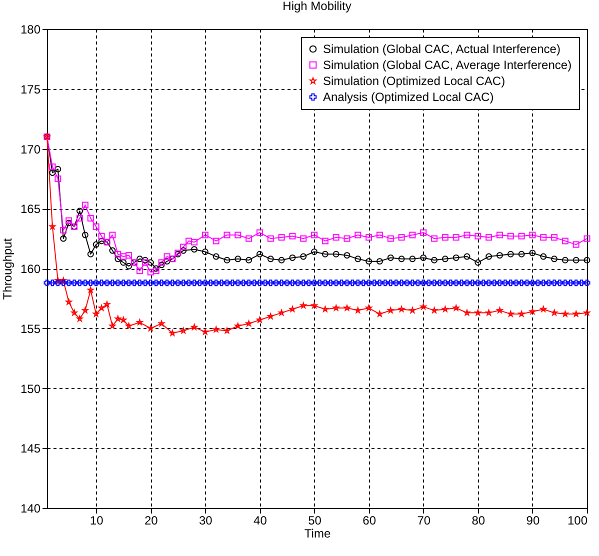 This screenshot has width=599, height=556. I want to click on legend-label: Simulation (Global CAC, Actual Interference), so click(441, 49).